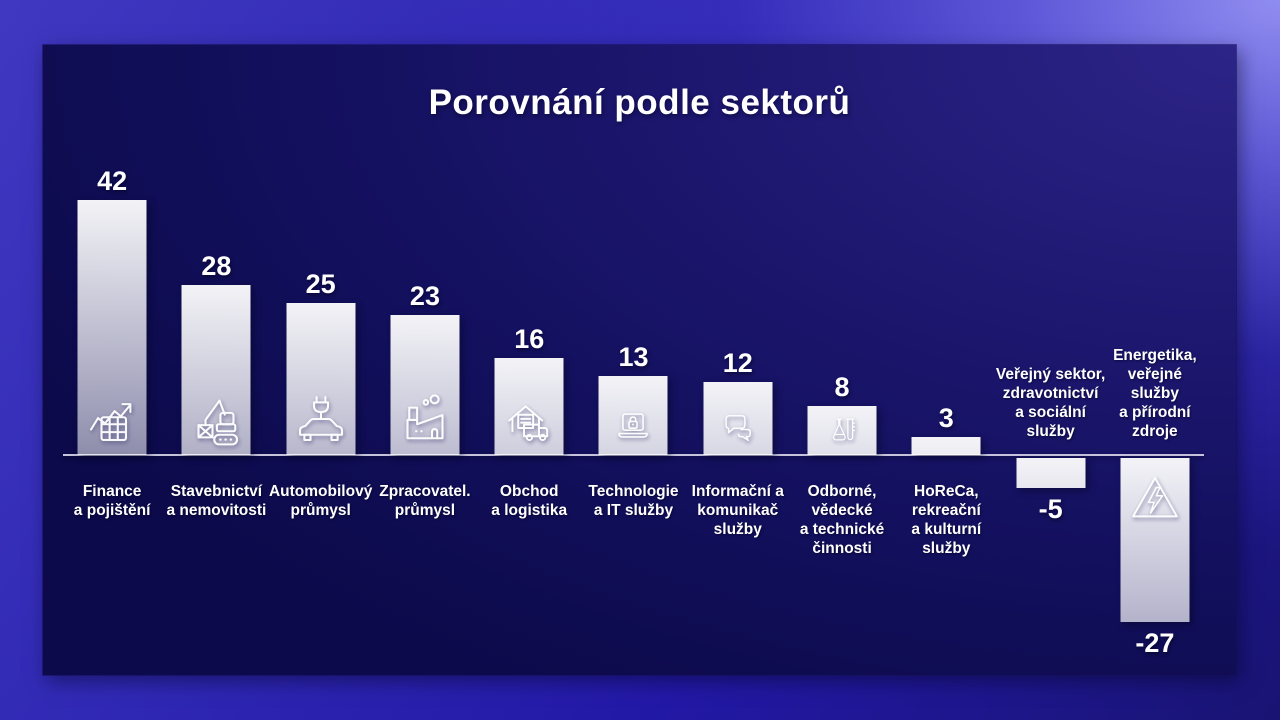  What do you see at coordinates (112, 419) in the screenshot?
I see `finance-chart-icon` at bounding box center [112, 419].